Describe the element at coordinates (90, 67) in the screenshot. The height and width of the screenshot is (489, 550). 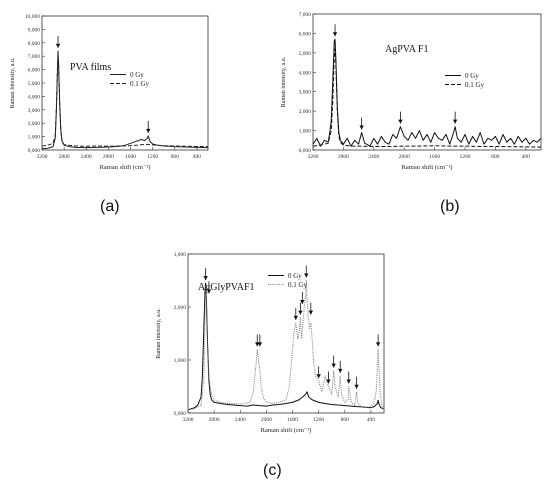
I see `chart-title: PVA films` at that location.